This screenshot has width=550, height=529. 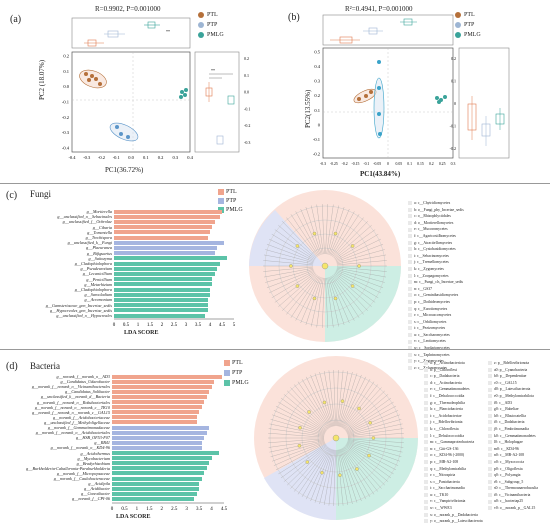 I want to click on right-tick-label: 0.2, so click(x=453, y=58).